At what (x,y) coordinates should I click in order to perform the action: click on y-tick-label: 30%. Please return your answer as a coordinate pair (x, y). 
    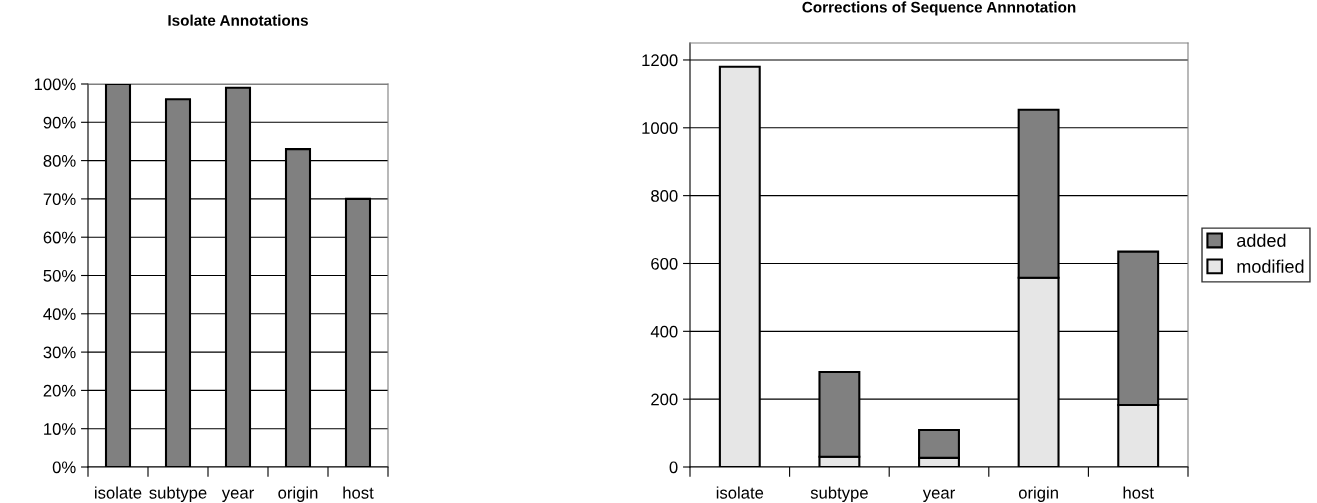
    Looking at the image, I should click on (59, 352).